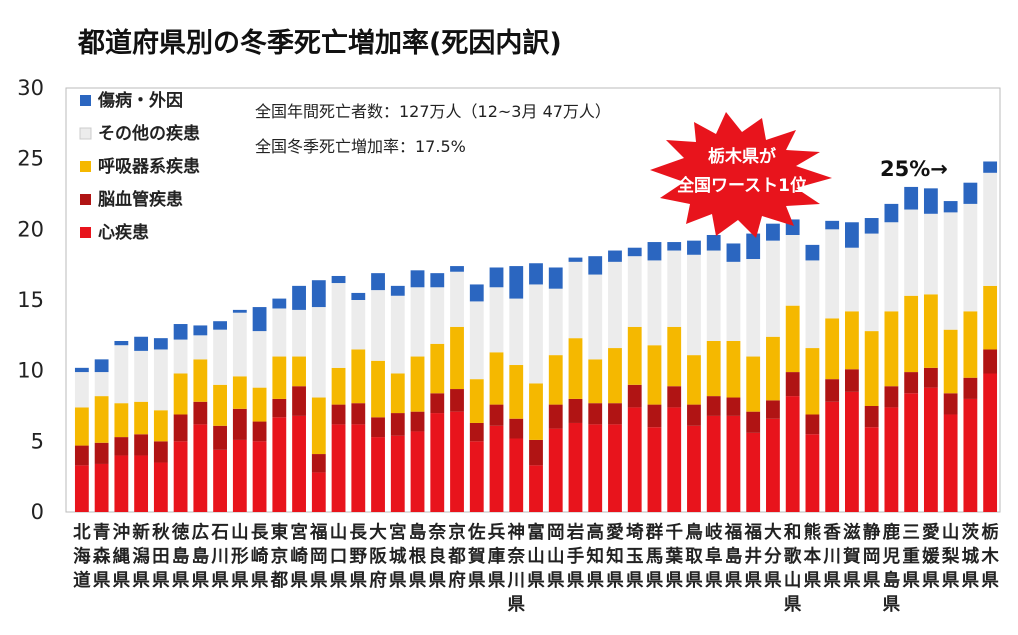 The width and height of the screenshot is (1018, 635). What do you see at coordinates (131, 199) in the screenshot?
I see `legend-item-cerebro: 脳血管疾患` at bounding box center [131, 199].